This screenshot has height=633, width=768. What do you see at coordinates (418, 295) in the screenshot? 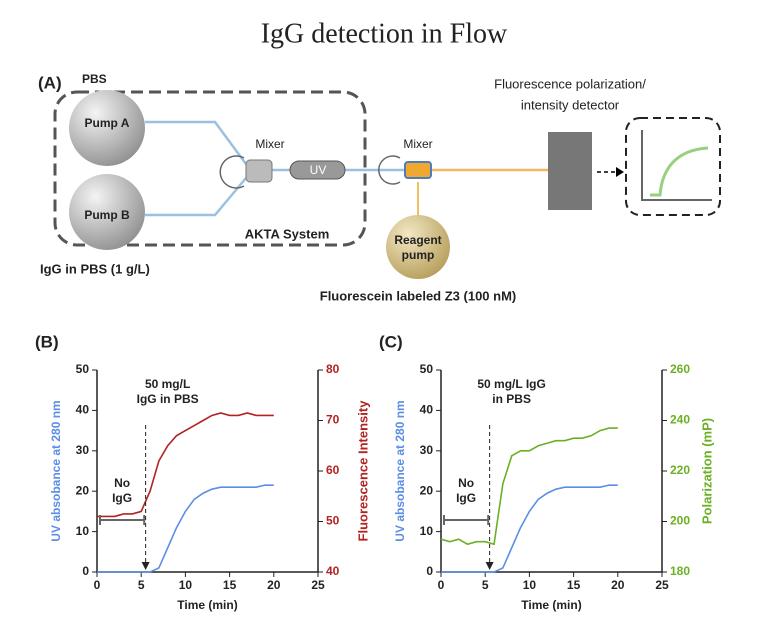
I see `label: Fluorescein labeled Z3 (100 nM)` at bounding box center [418, 295].